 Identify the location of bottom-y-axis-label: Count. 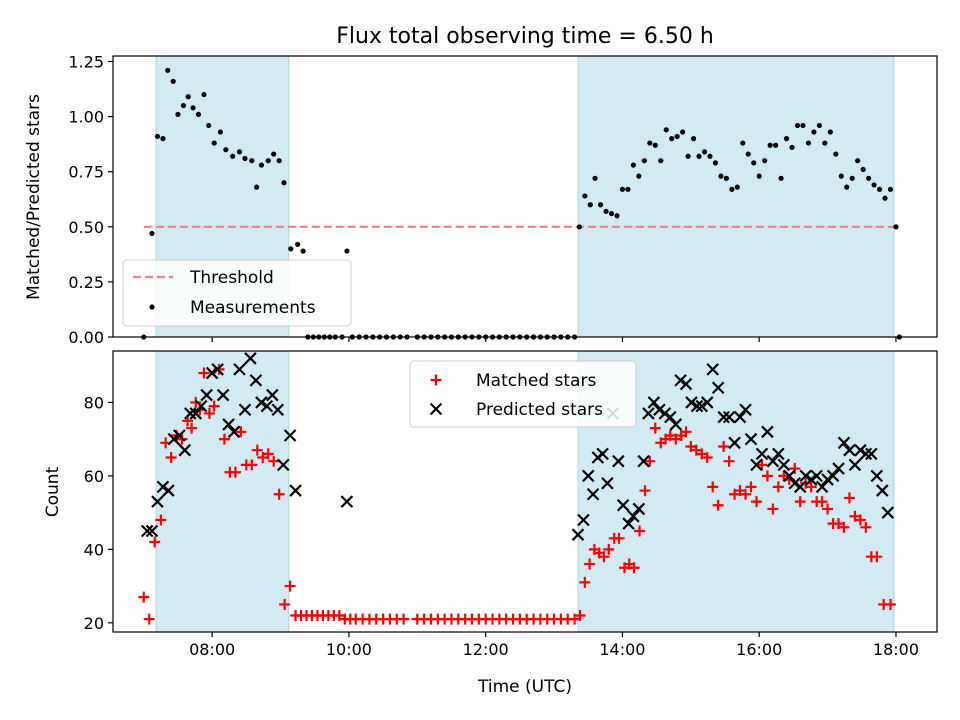
(53, 491).